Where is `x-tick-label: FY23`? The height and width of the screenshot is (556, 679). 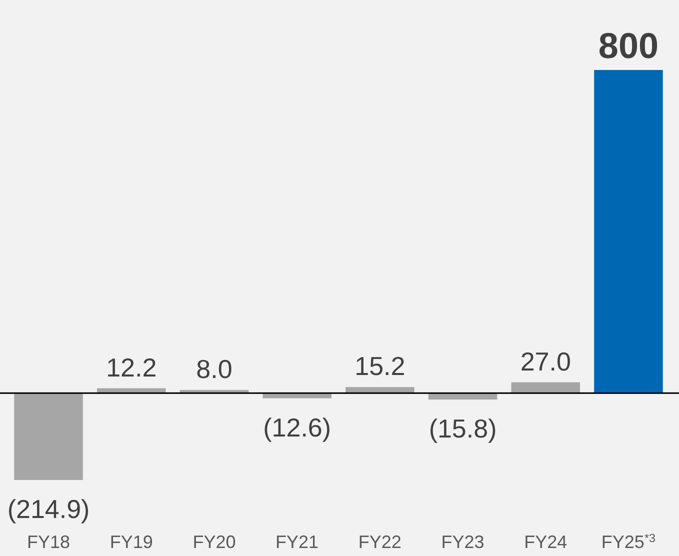 x-tick-label: FY23 is located at coordinates (462, 542).